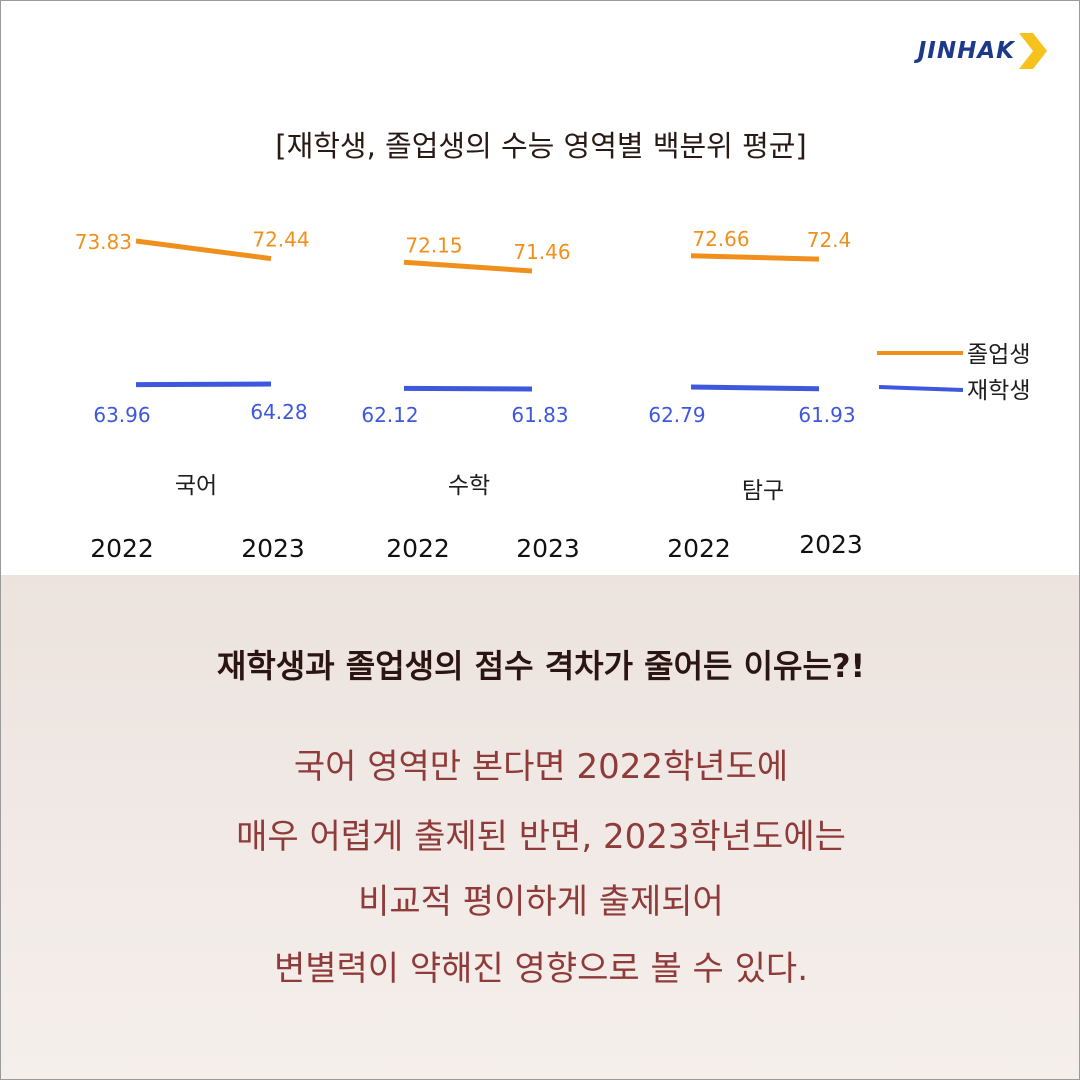  I want to click on data-label-student-2022: 62.12, so click(389, 415).